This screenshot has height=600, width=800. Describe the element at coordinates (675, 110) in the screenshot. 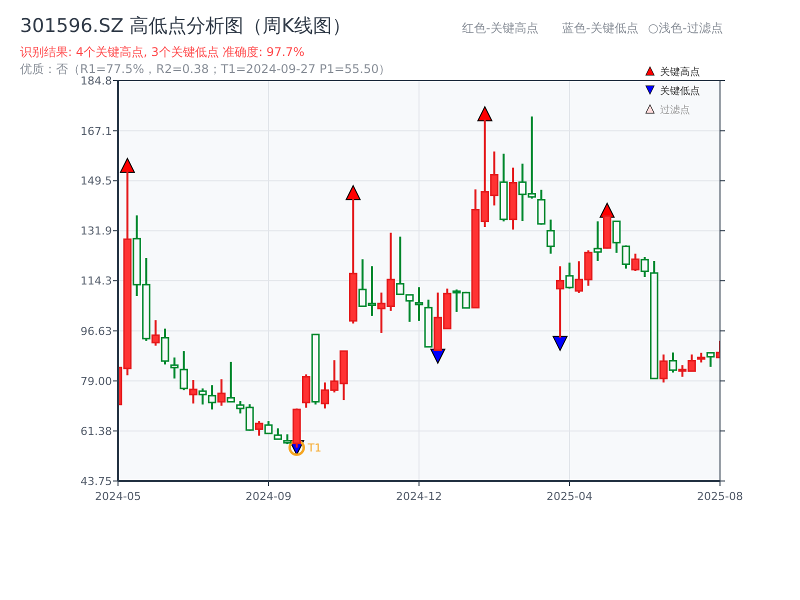

I see `legend-label: 过滤点` at that location.